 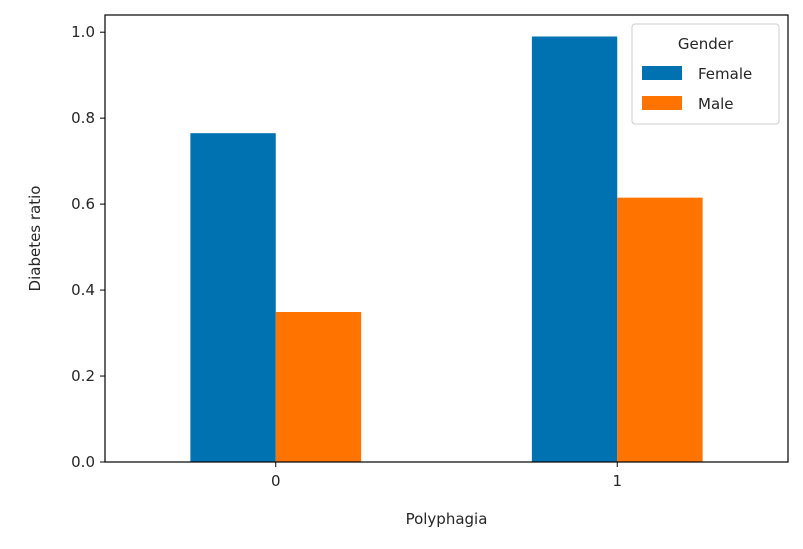 I want to click on x-axis-label: Polyphagia, so click(x=447, y=519).